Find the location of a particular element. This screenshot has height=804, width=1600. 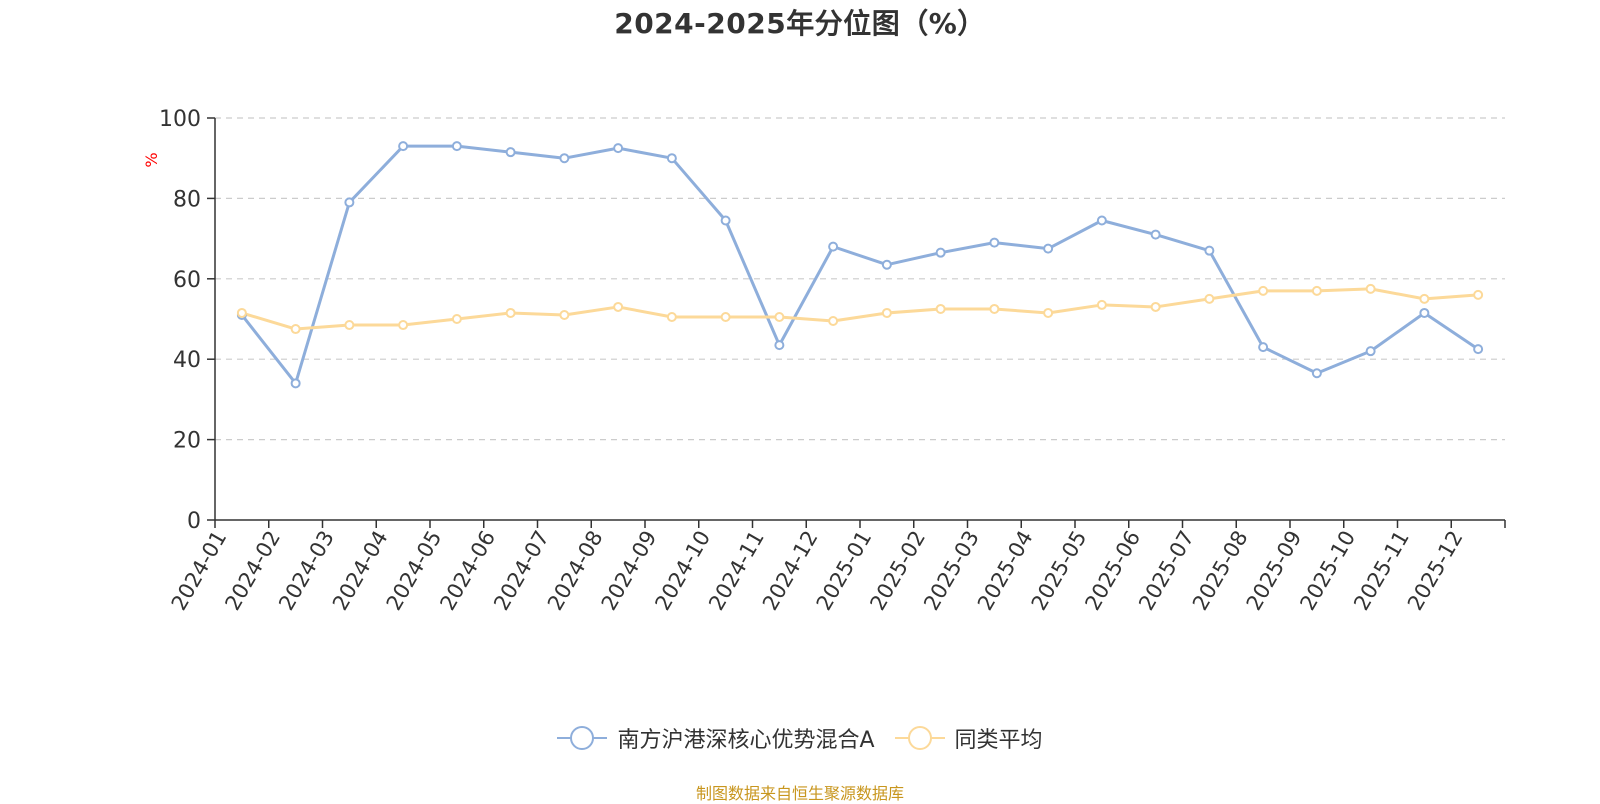

y-tick-label: 100 is located at coordinates (180, 119).